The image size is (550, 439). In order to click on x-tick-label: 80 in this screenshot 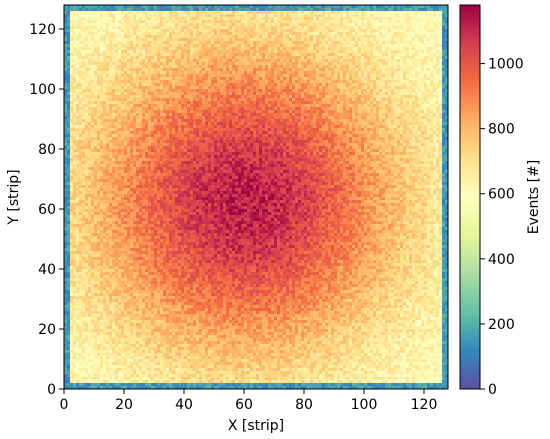, I will do `click(304, 405)`.